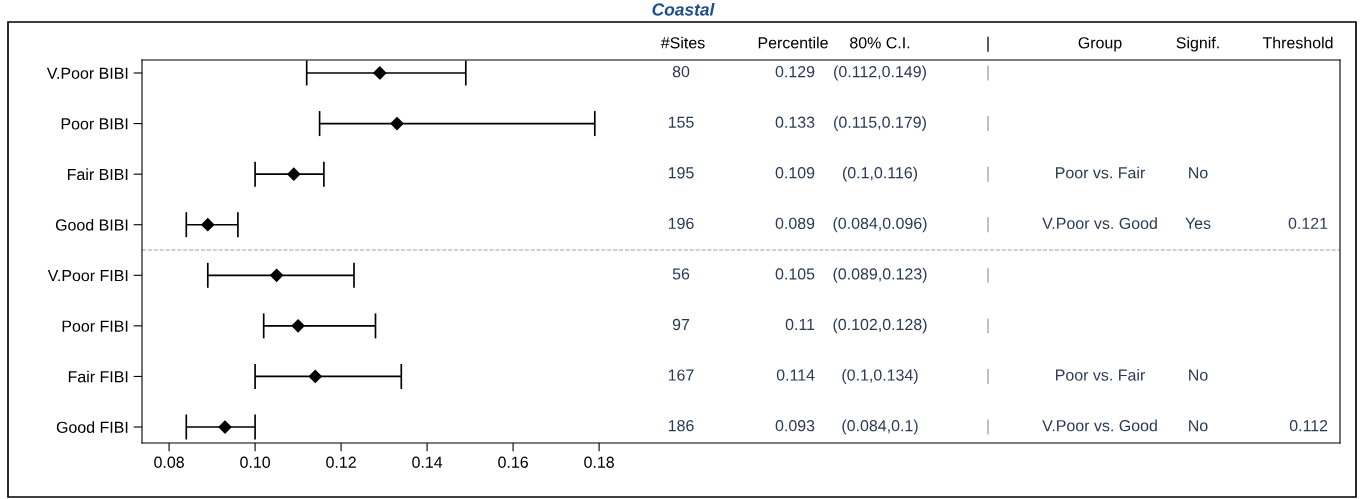  Describe the element at coordinates (169, 462) in the screenshot. I see `x-tick-label: 0.08` at that location.